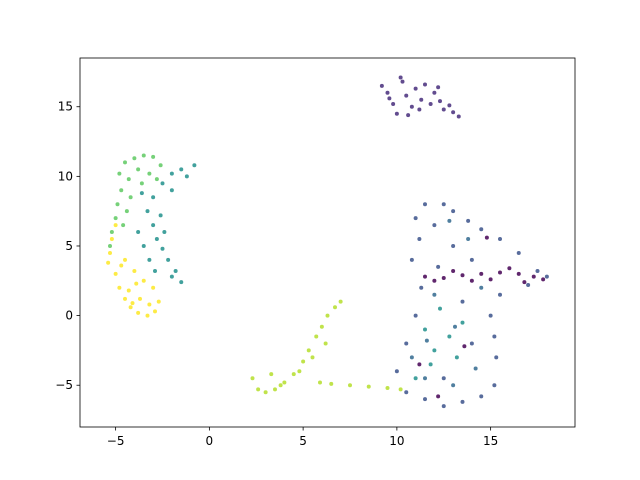 The width and height of the screenshot is (640, 480). Describe the element at coordinates (69, 246) in the screenshot. I see `y-tick-label: 5` at that location.